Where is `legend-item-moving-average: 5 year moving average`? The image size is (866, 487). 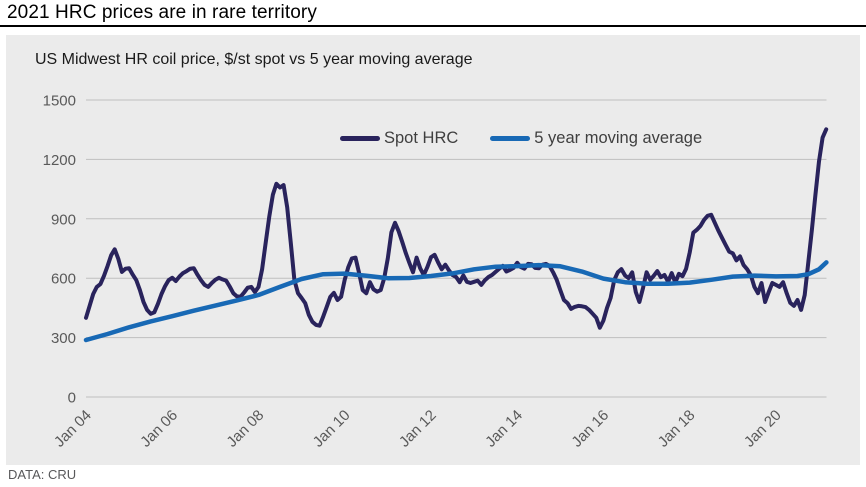 legend-item-moving-average: 5 year moving average is located at coordinates (596, 138).